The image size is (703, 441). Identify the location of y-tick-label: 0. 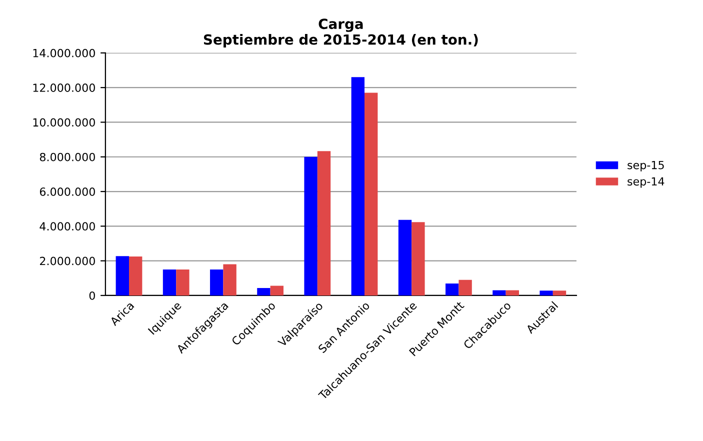
(92, 295).